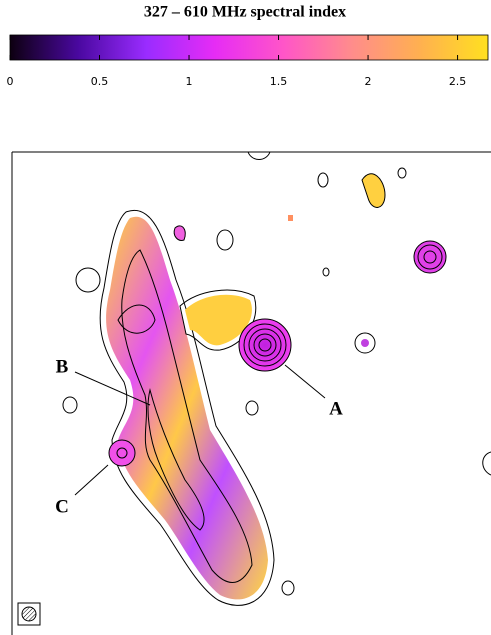 The height and width of the screenshot is (635, 491). What do you see at coordinates (100, 81) in the screenshot?
I see `tick-label: 0.5` at bounding box center [100, 81].